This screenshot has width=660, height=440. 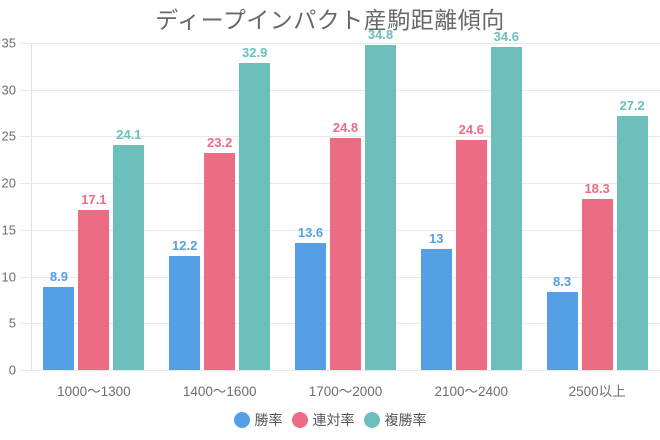 What do you see at coordinates (129, 134) in the screenshot?
I see `bar-value-label: 24.1` at bounding box center [129, 134].